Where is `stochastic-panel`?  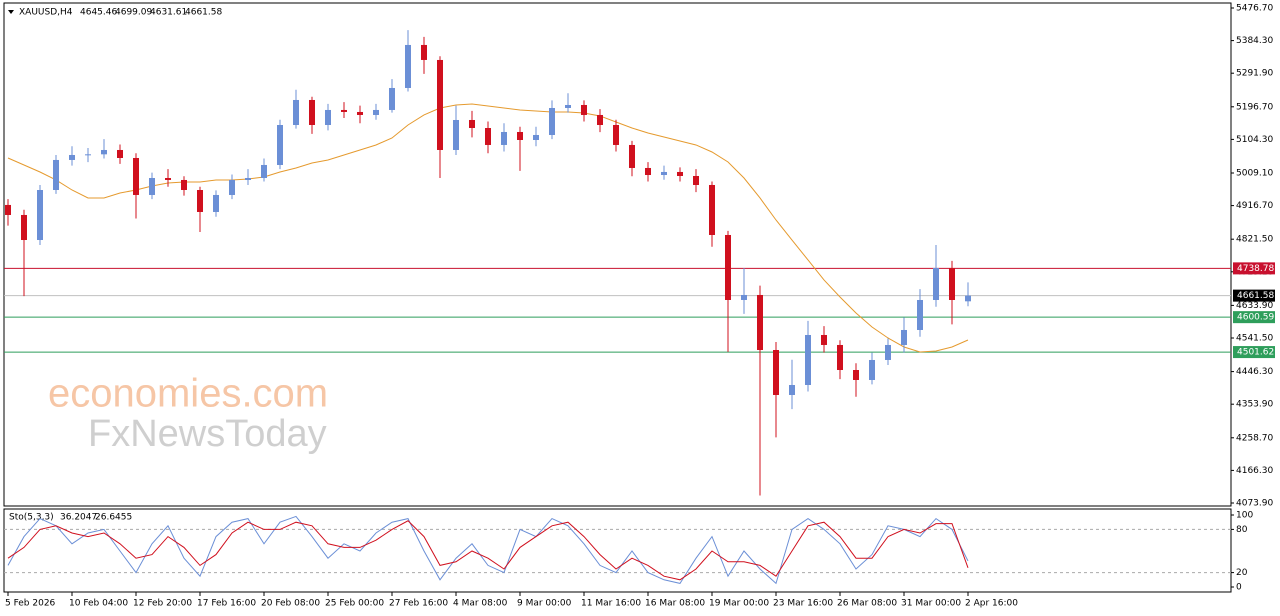
stochastic-panel is located at coordinates (617, 550).